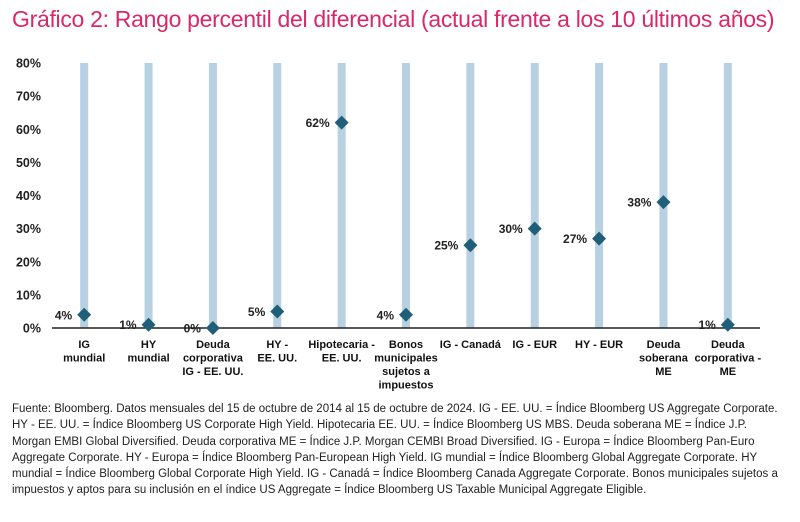 This screenshot has height=522, width=800. I want to click on x-tick-label: Deuda corporativa -ME, so click(727, 358).